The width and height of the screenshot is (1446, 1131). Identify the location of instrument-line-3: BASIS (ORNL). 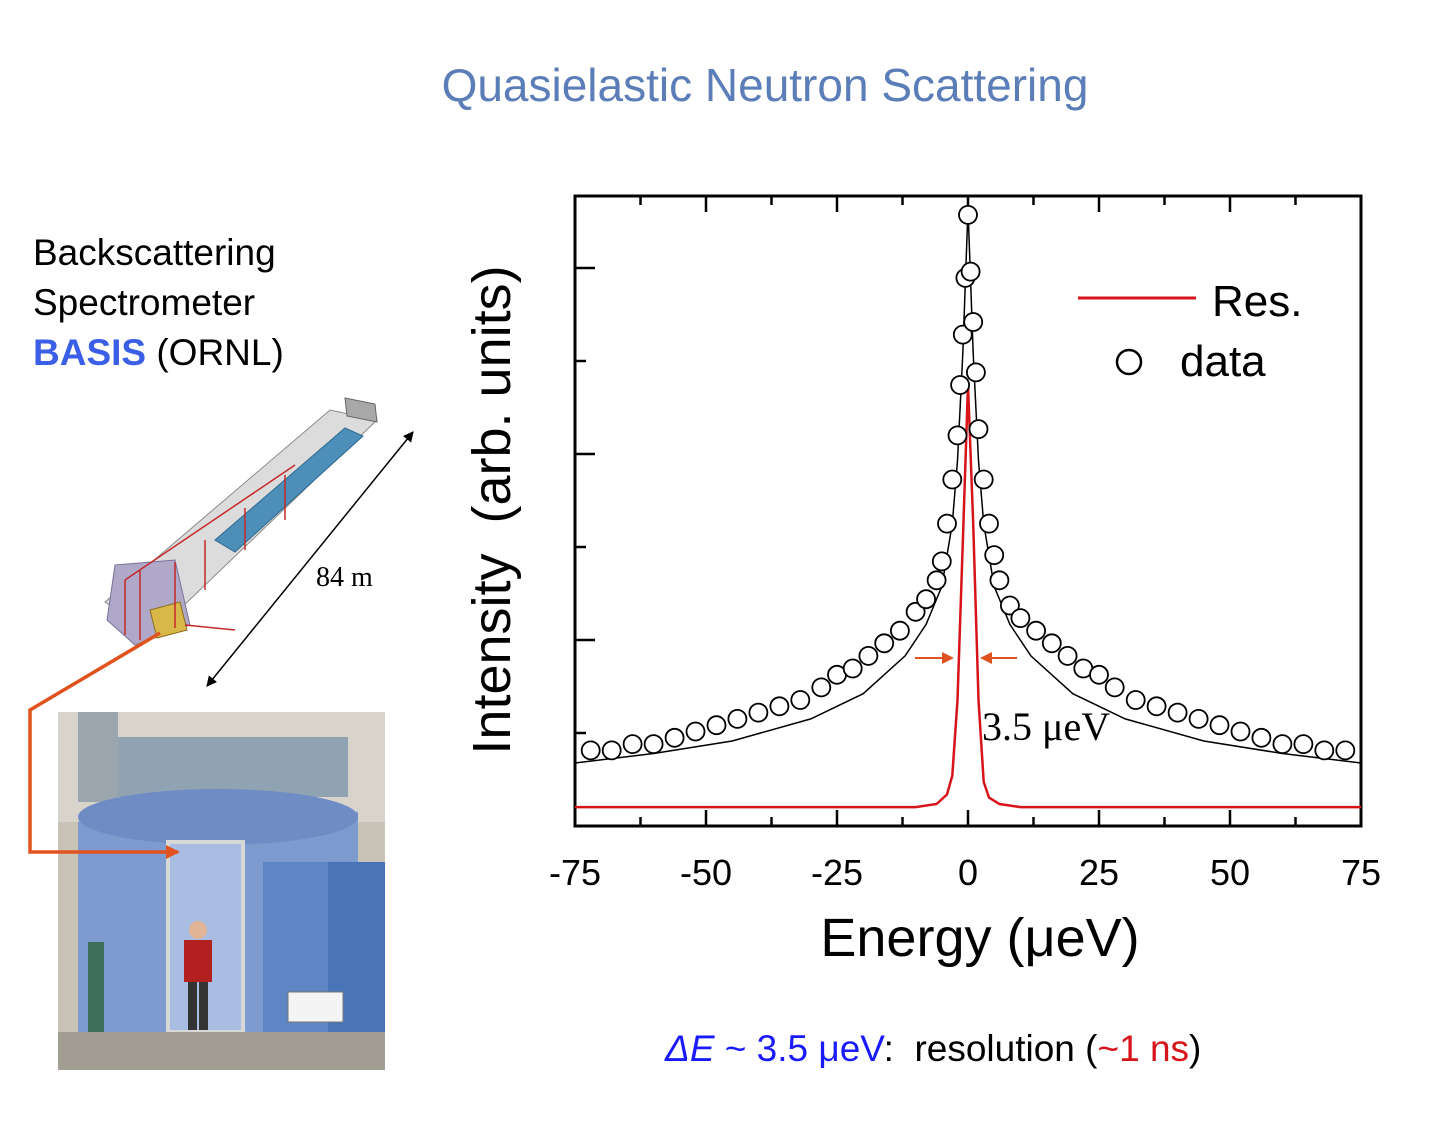
(158, 353).